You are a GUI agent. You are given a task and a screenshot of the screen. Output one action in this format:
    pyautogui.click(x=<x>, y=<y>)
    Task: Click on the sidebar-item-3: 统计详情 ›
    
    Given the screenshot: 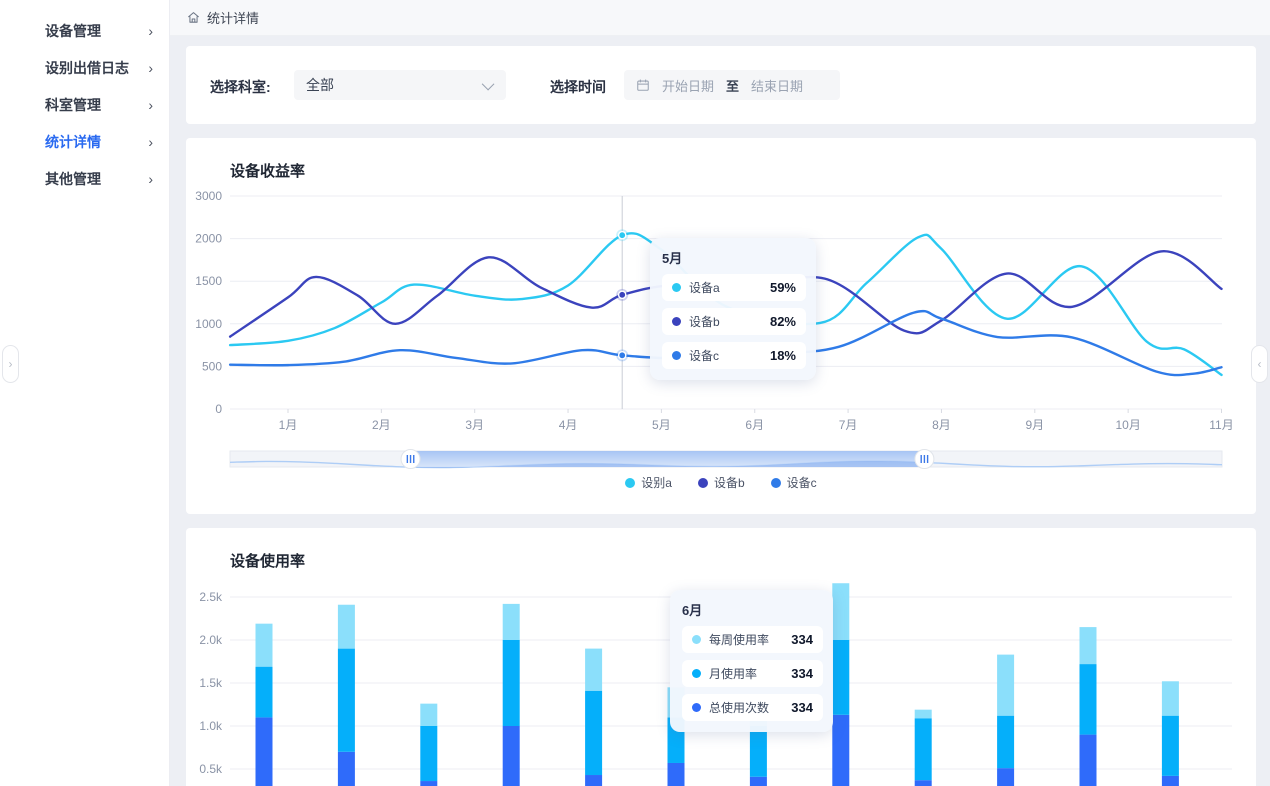 What is the action you would take?
    pyautogui.click(x=84, y=141)
    